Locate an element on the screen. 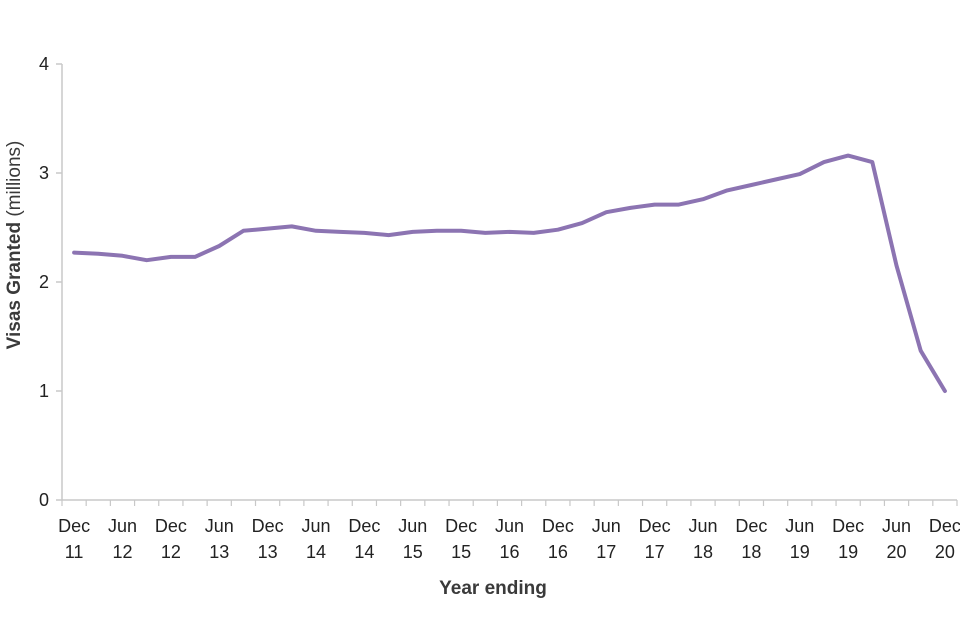  x-tick-label: Dec 13 is located at coordinates (268, 539).